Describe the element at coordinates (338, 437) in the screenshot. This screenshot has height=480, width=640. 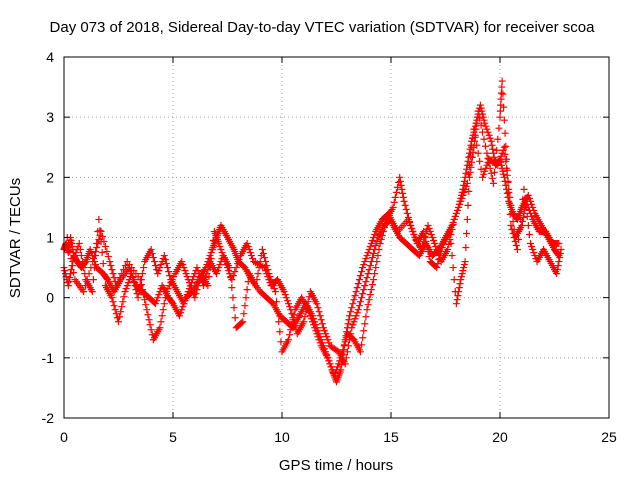
I see `x-tick-labels: 0 5 10 15 20 25` at that location.